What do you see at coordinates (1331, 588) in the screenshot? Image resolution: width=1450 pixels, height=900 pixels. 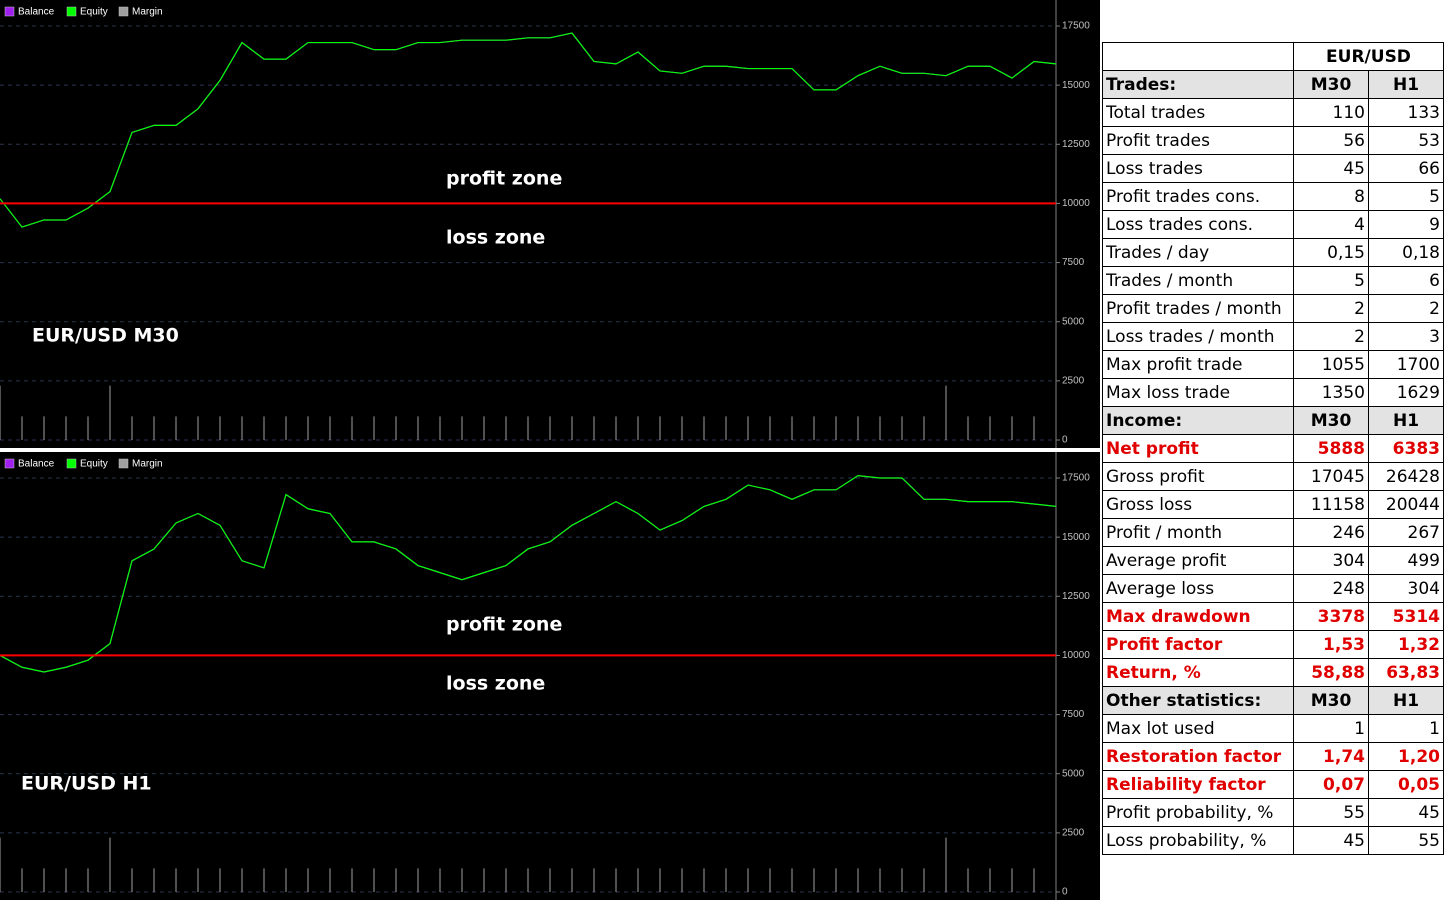 I see `table-cell: 248` at bounding box center [1331, 588].